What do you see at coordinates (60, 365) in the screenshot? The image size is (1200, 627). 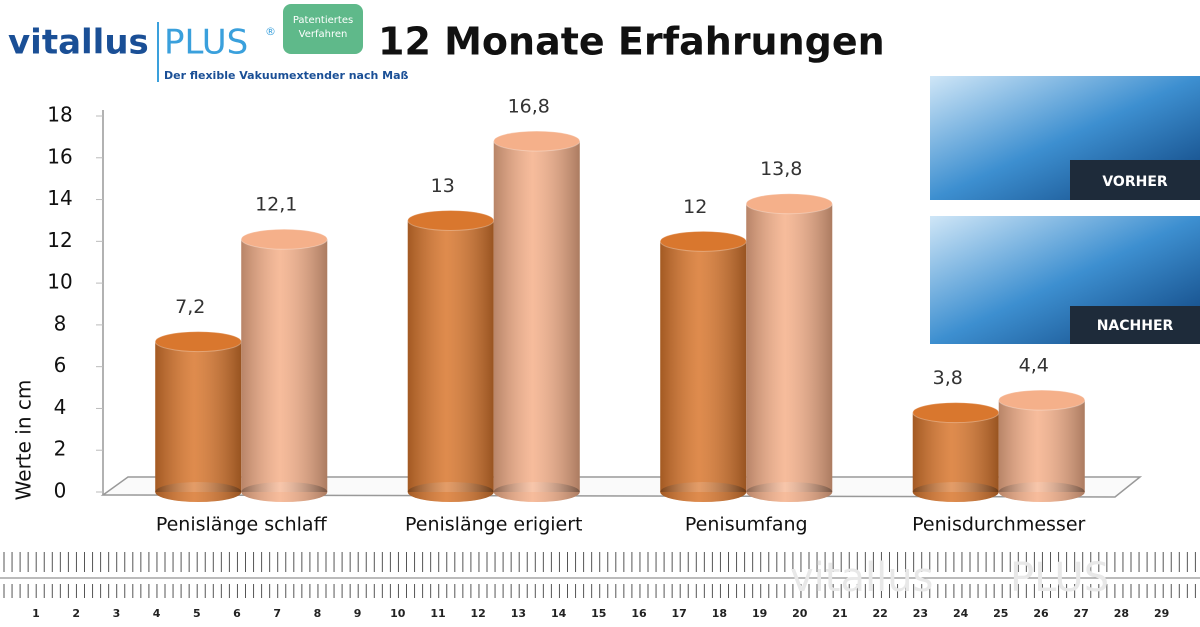 I see `y-tick-label: 6` at bounding box center [60, 365].